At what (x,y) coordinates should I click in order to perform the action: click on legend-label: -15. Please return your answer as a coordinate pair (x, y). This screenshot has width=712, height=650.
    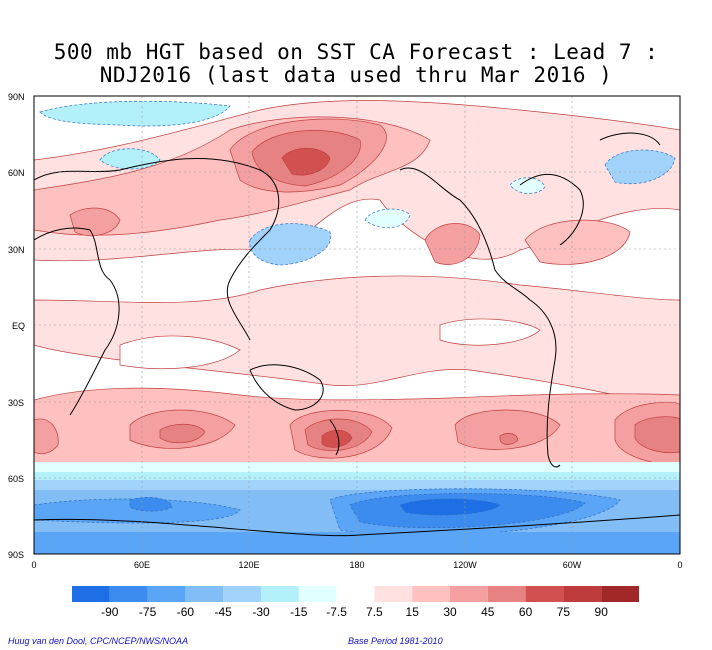
    Looking at the image, I should click on (299, 612).